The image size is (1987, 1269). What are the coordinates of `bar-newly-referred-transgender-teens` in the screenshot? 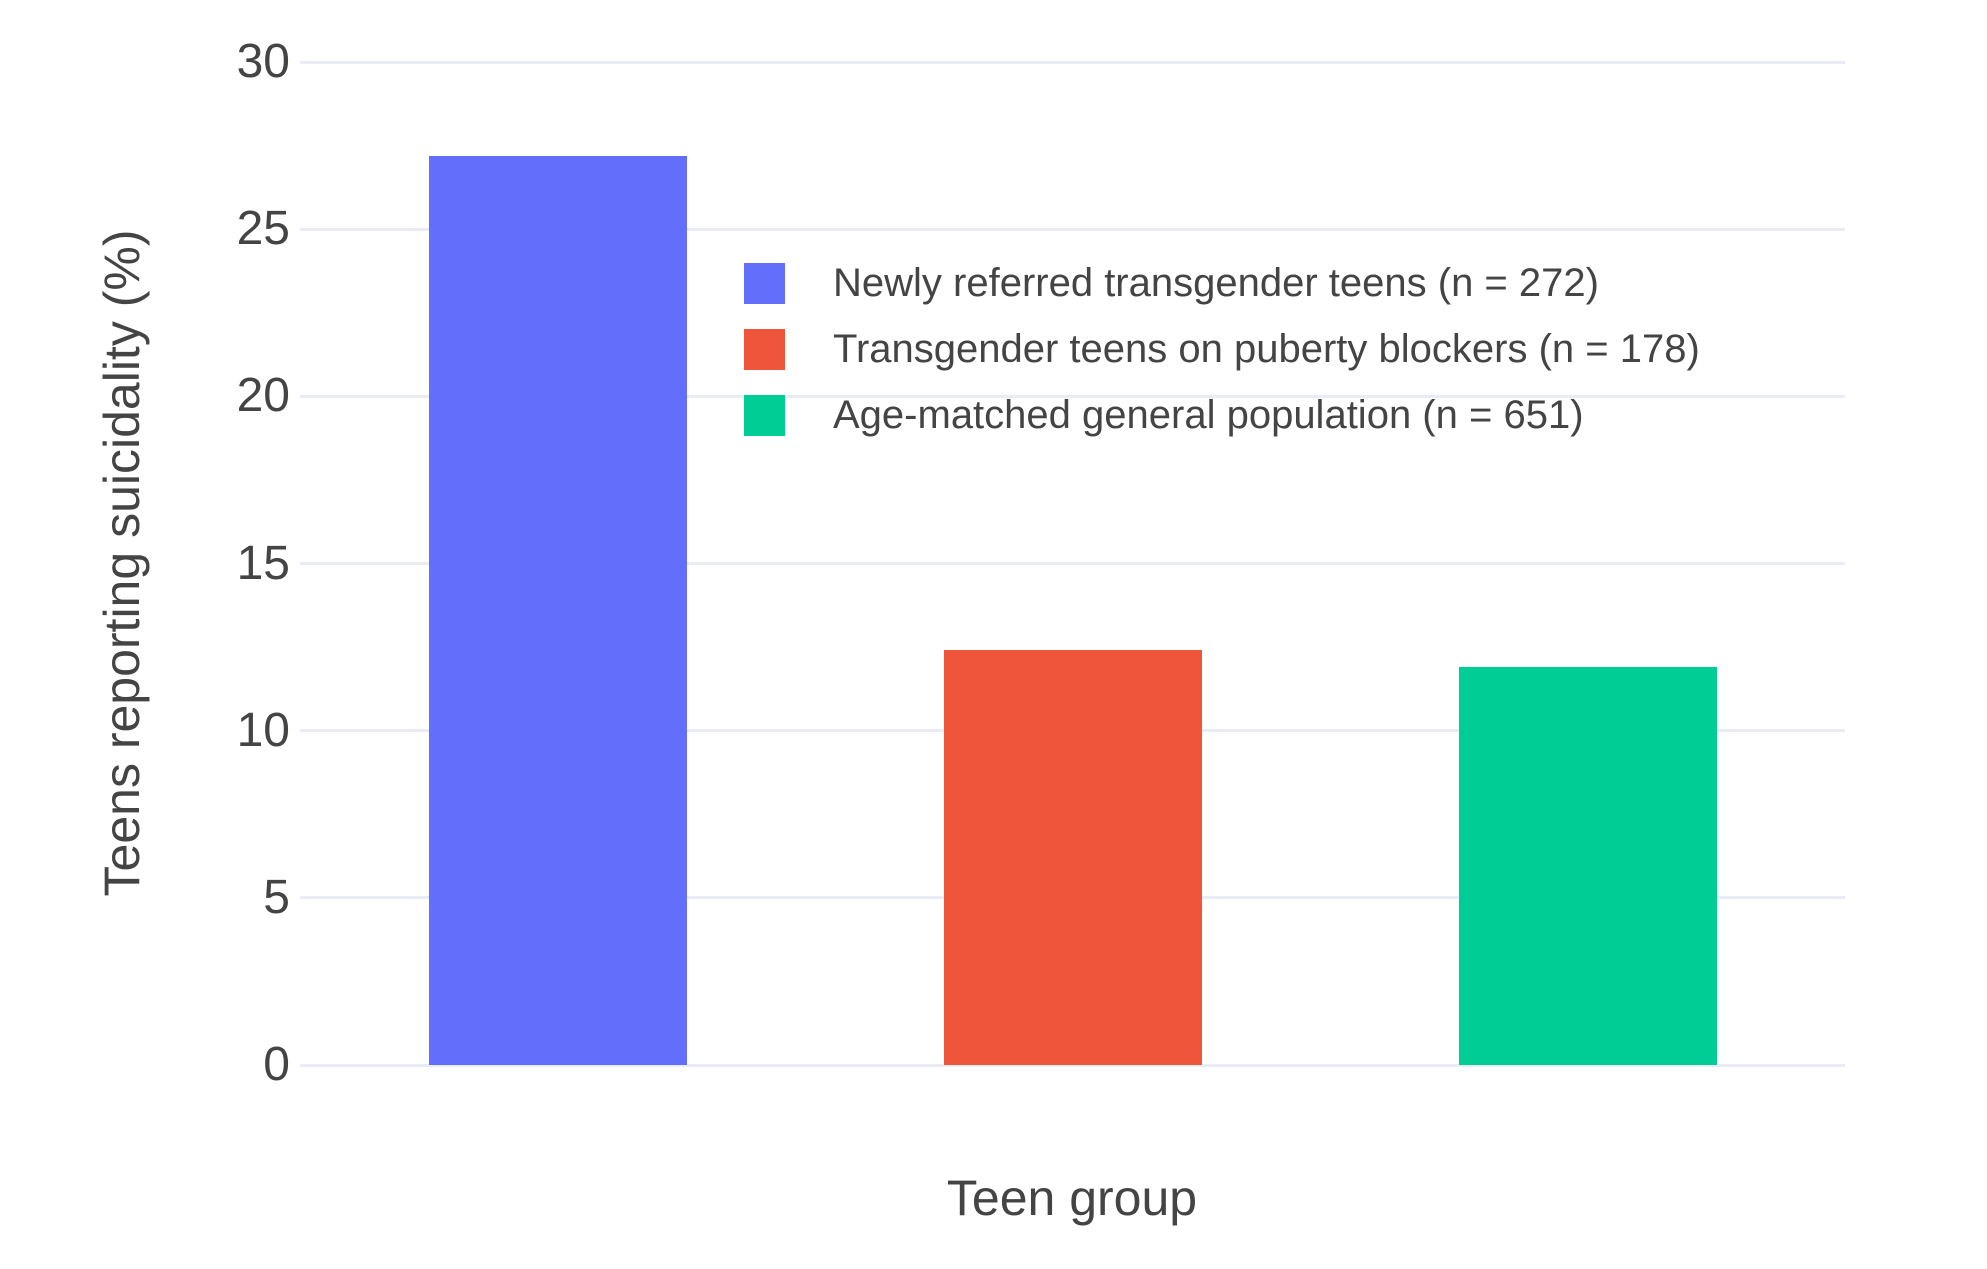 It's located at (557, 610).